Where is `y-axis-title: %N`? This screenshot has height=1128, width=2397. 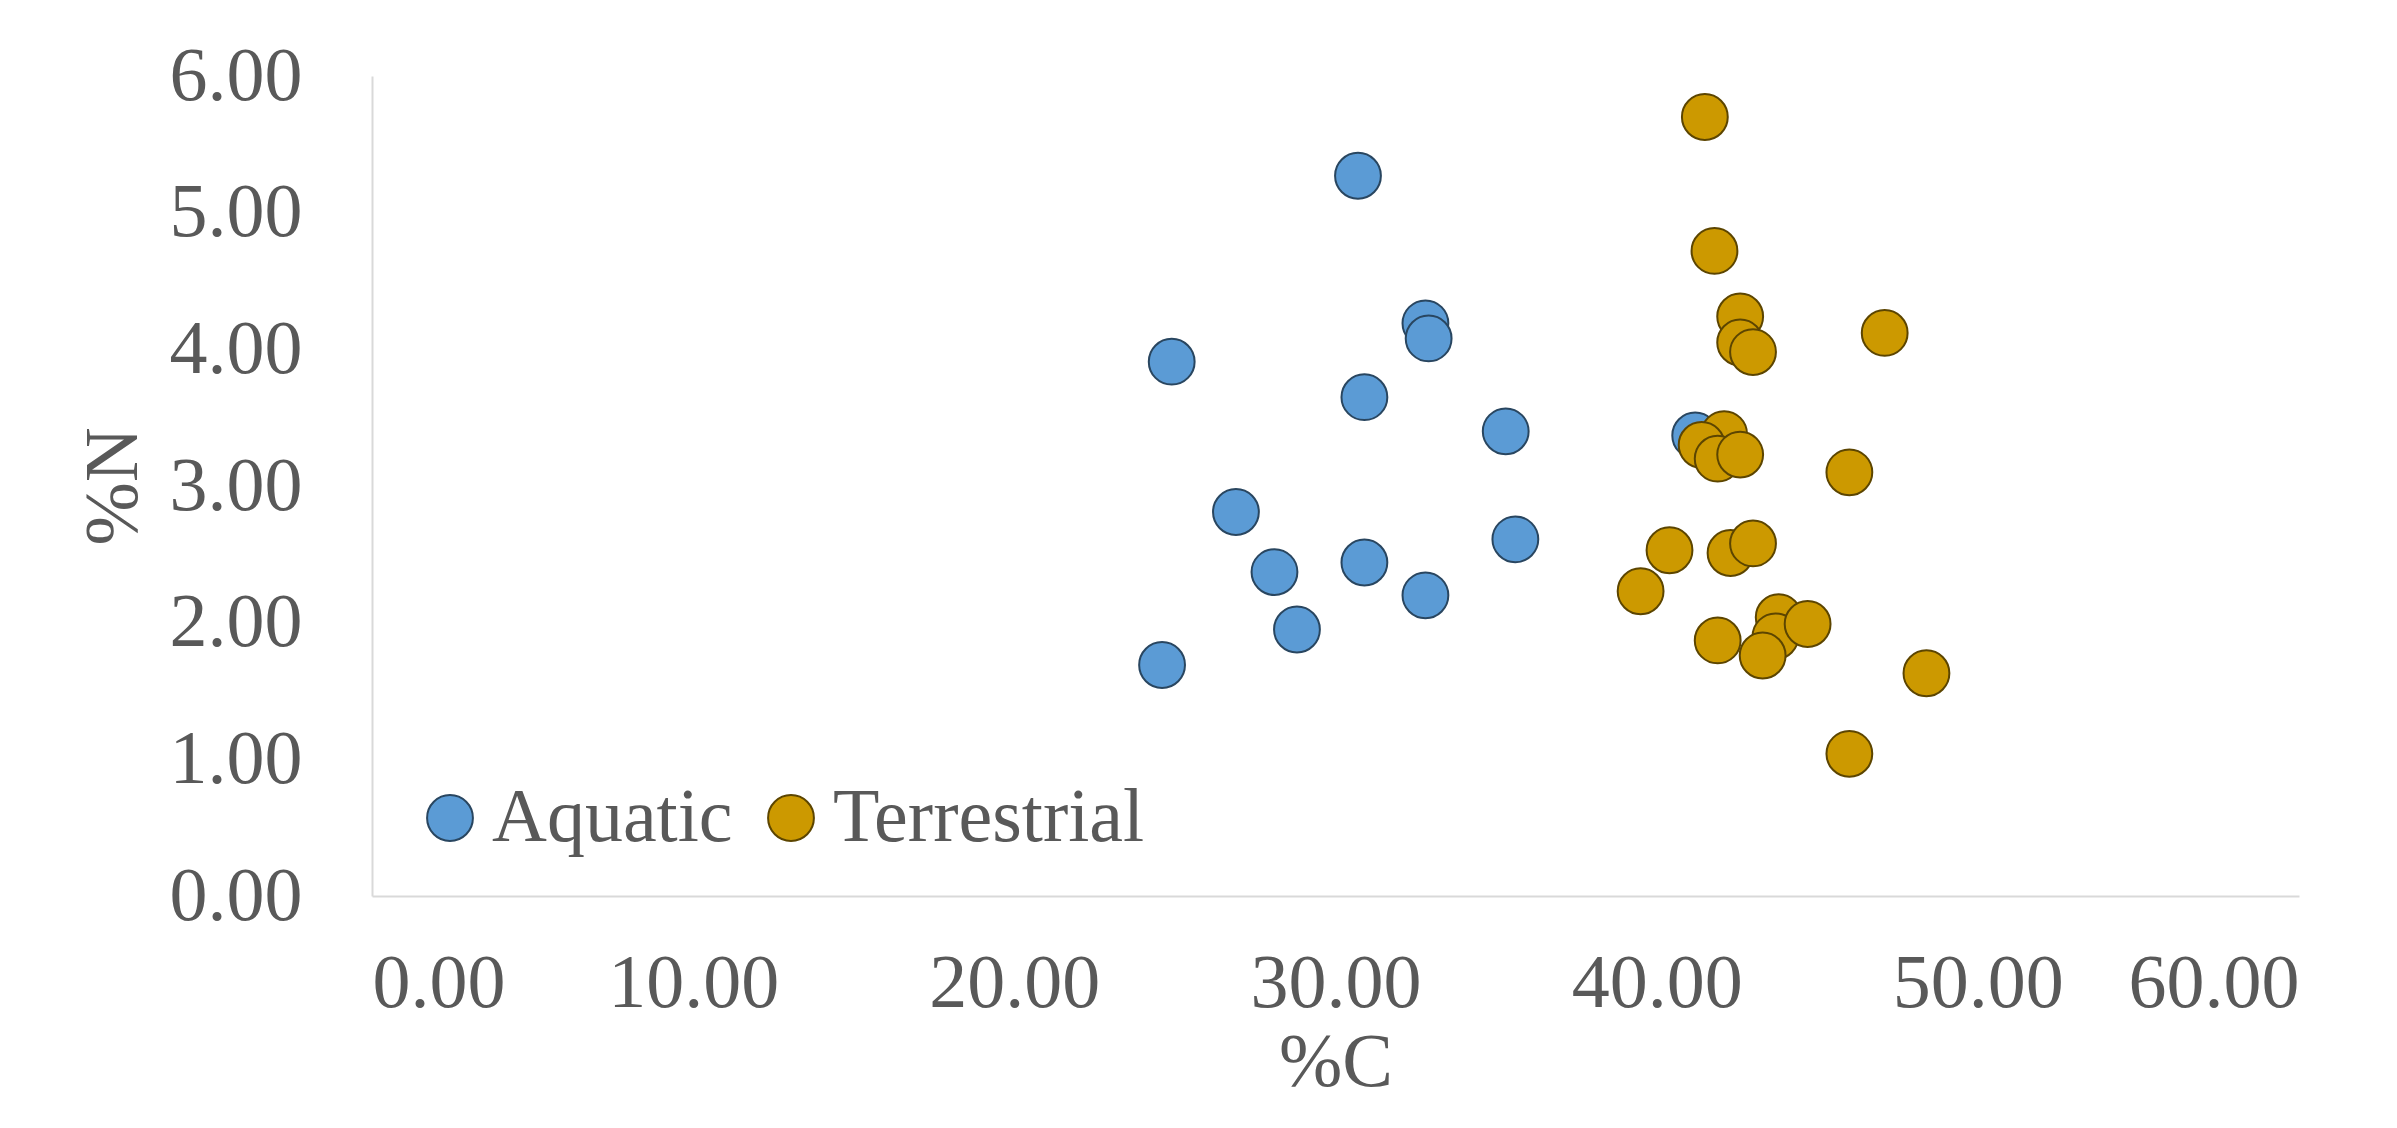
y-axis-title: %N is located at coordinates (110, 486).